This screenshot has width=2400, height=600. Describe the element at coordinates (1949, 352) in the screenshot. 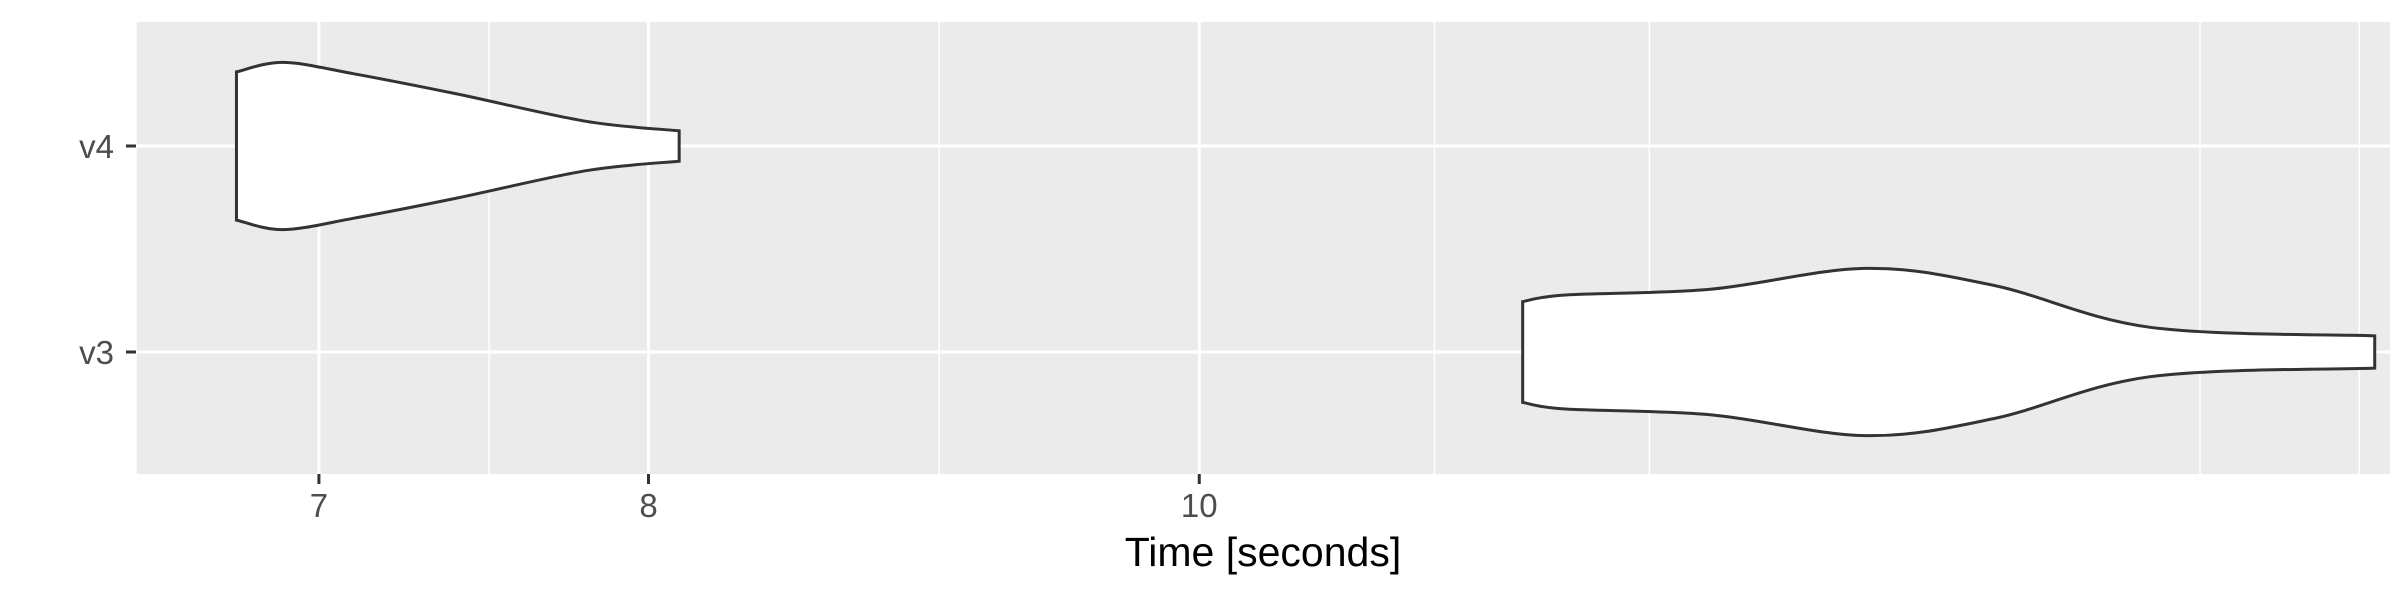

I see `violin-v3` at that location.